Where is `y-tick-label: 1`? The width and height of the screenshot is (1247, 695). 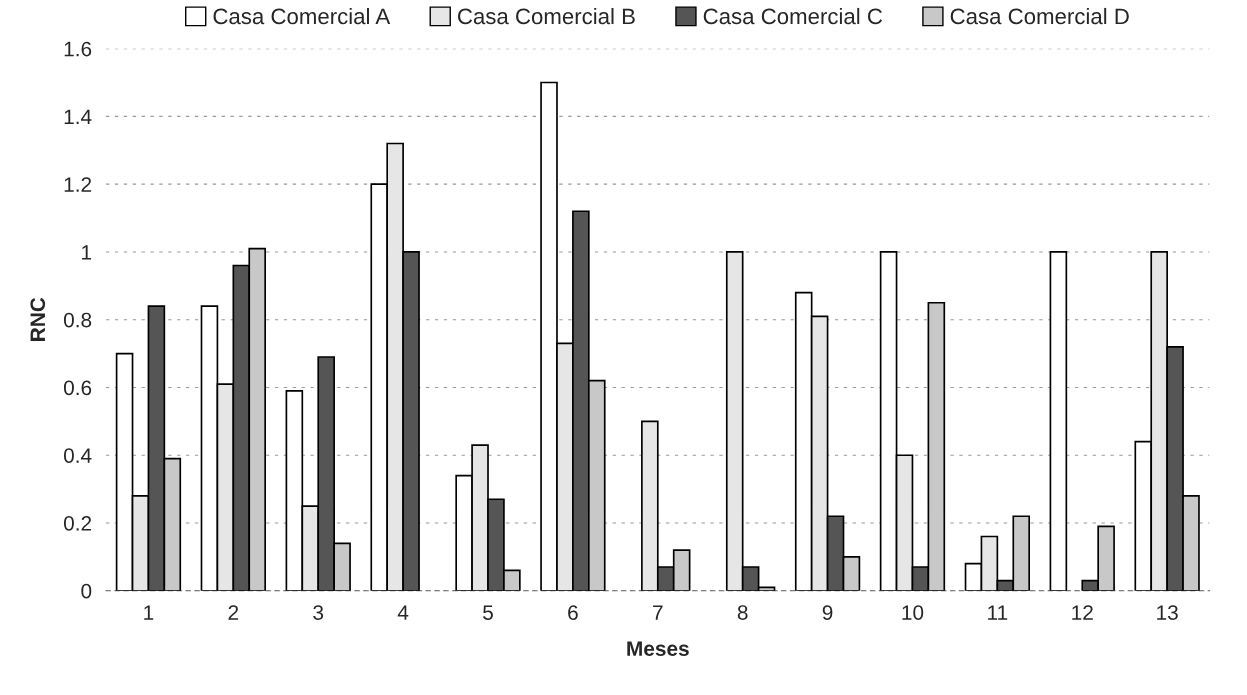
y-tick-label: 1 is located at coordinates (87, 252).